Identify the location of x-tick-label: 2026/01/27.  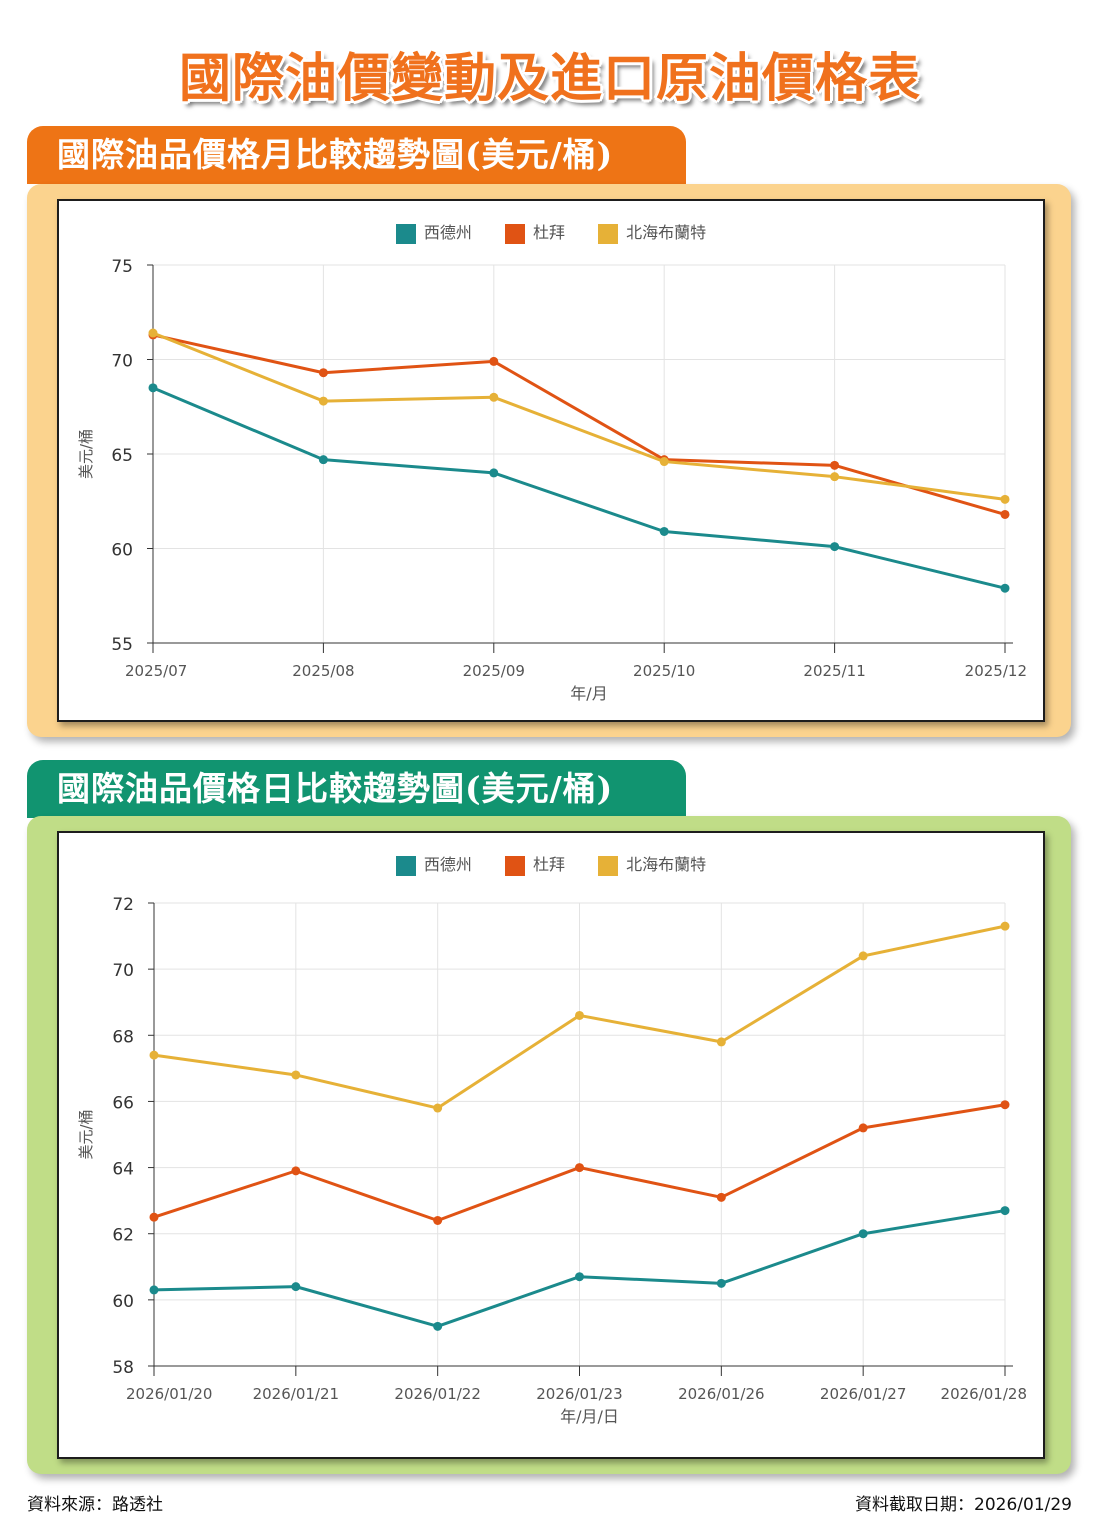
(863, 1394).